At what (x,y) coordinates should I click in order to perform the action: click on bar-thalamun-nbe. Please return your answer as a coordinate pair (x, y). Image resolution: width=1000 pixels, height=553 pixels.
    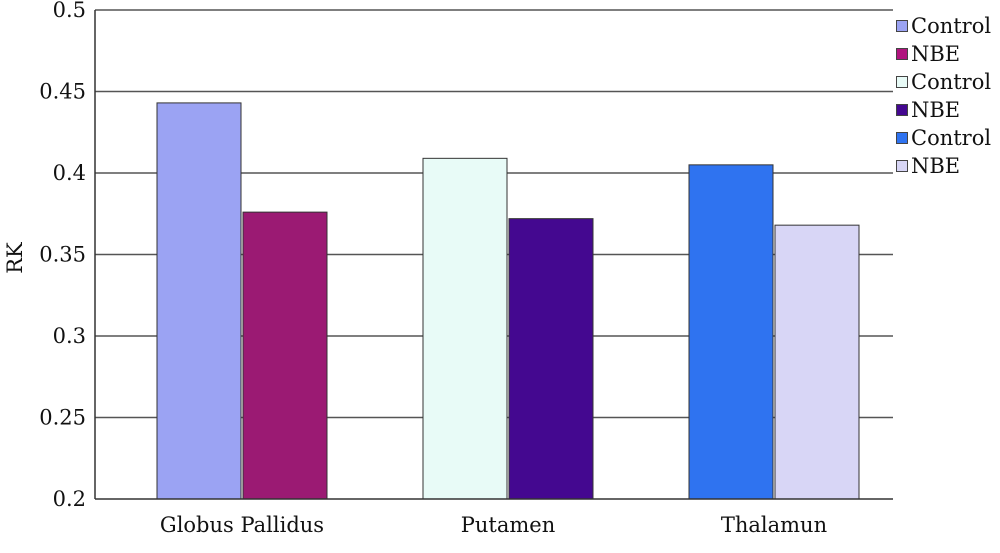
    Looking at the image, I should click on (817, 362).